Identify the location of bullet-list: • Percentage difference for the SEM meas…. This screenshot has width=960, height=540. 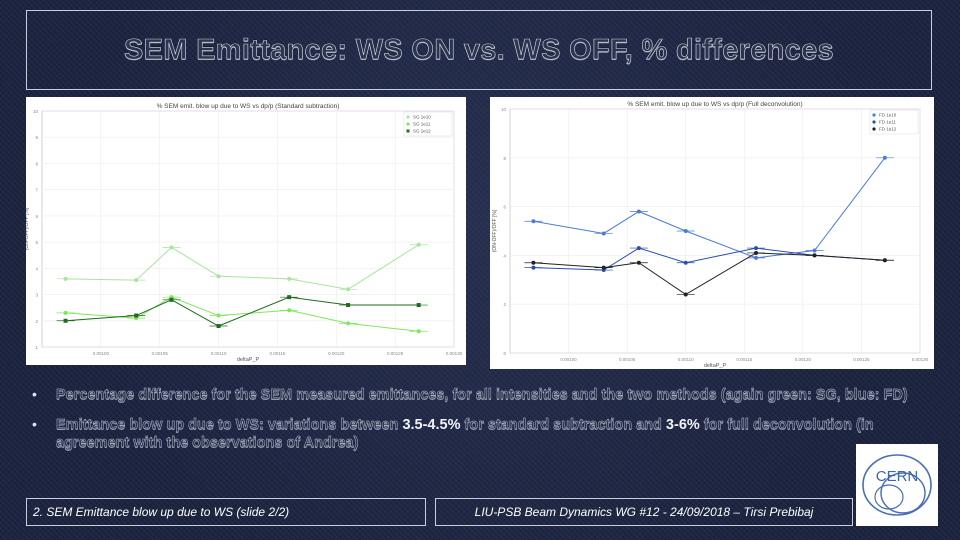
(470, 425).